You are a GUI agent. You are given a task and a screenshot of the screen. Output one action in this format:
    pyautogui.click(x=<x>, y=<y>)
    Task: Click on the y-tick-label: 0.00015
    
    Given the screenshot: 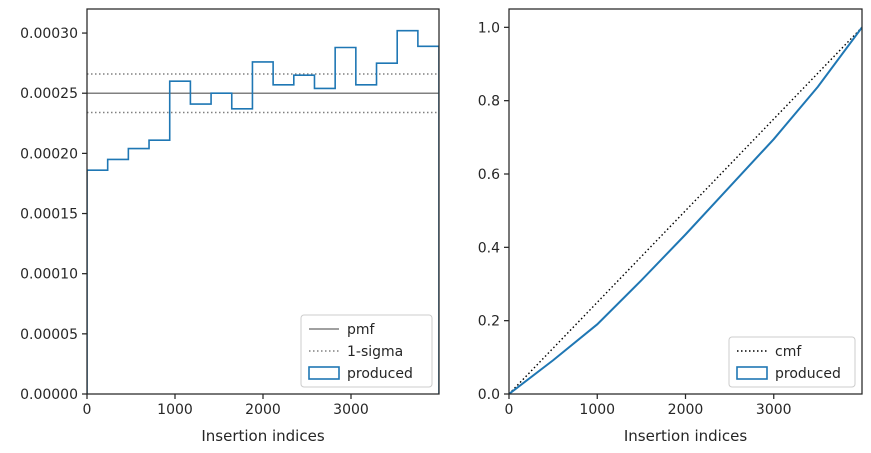 What is the action you would take?
    pyautogui.click(x=49, y=215)
    